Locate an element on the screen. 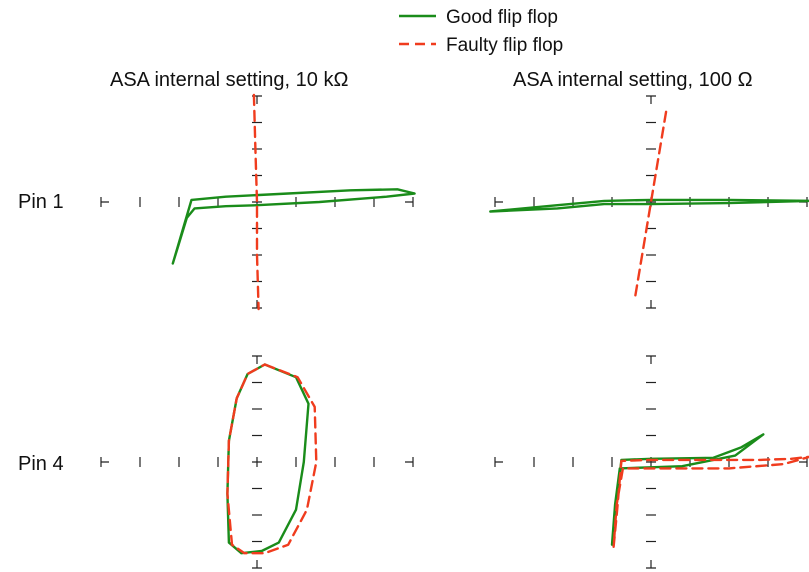  legend-label-good: Good flip flop is located at coordinates (502, 17).